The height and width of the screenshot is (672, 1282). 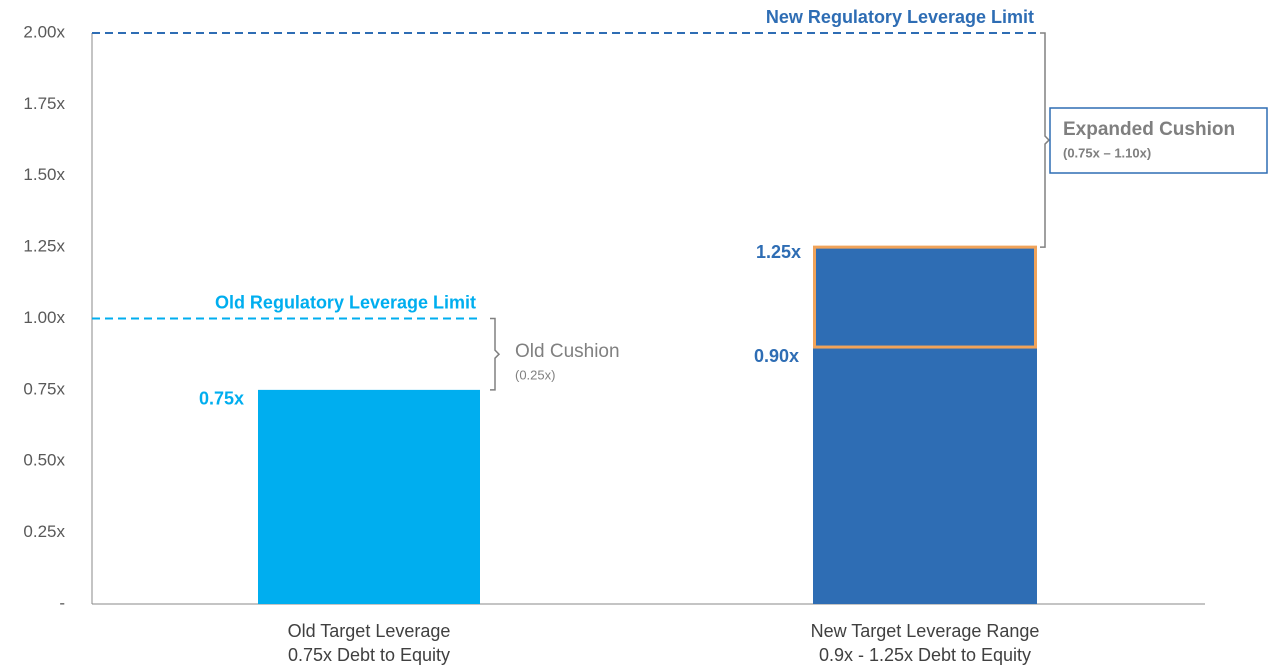 What do you see at coordinates (369, 631) in the screenshot?
I see `category-label: Old Target Leverage` at bounding box center [369, 631].